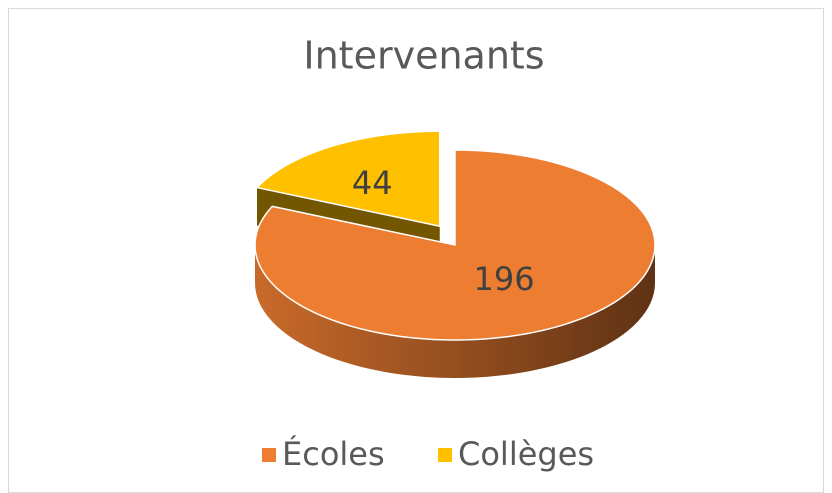 This screenshot has width=832, height=493. What do you see at coordinates (372, 183) in the screenshot?
I see `data-label: 44` at bounding box center [372, 183].